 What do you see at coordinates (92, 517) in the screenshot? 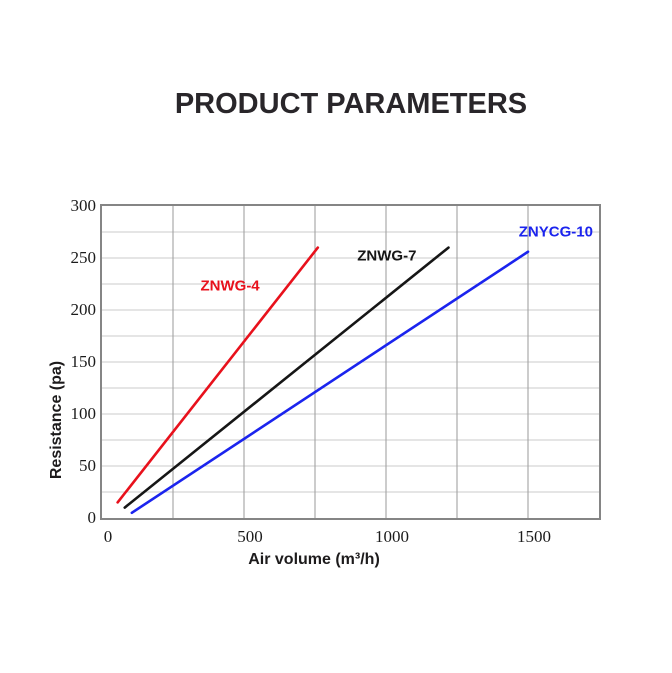
I see `y-tick-label: 0` at bounding box center [92, 517].